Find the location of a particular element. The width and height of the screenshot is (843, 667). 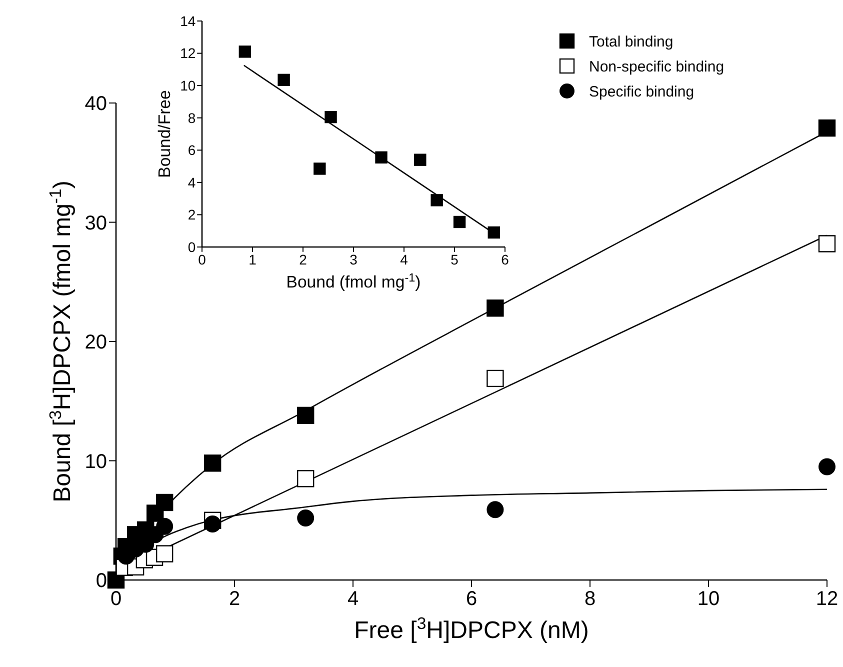

x-tick-label: 8 is located at coordinates (590, 599).